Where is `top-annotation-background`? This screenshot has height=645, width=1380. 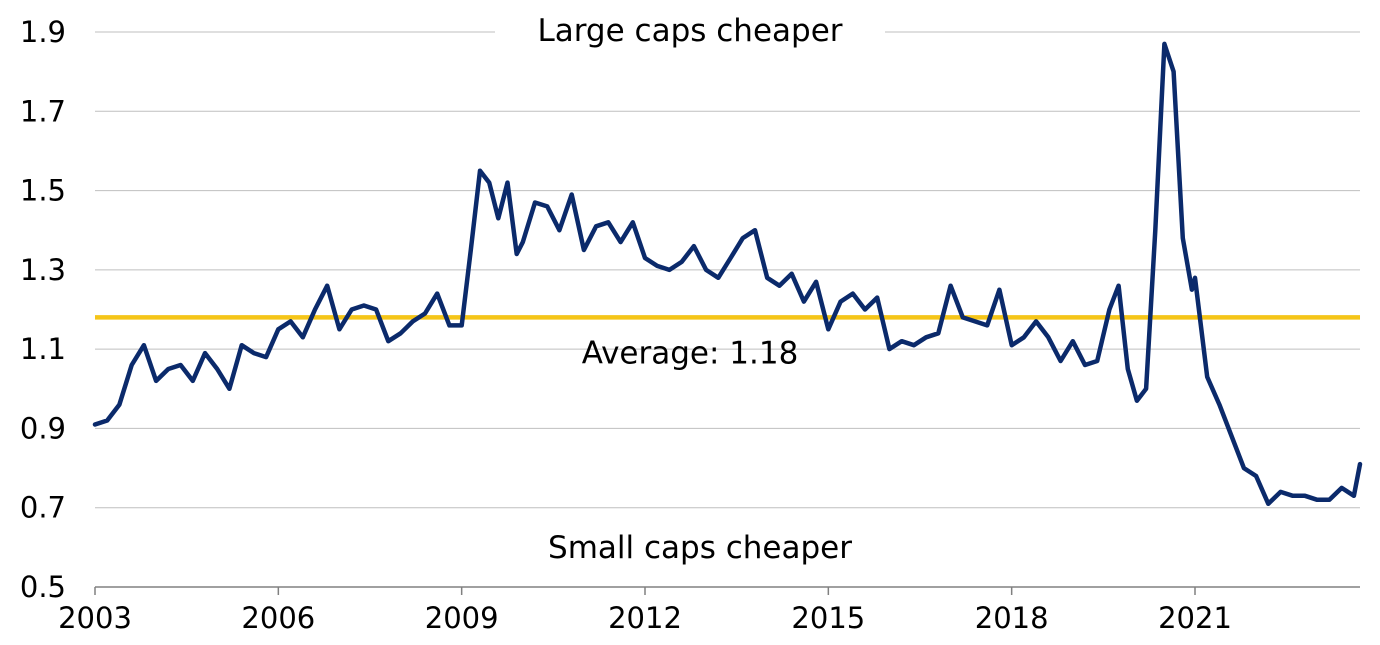 top-annotation-background is located at coordinates (690, 33).